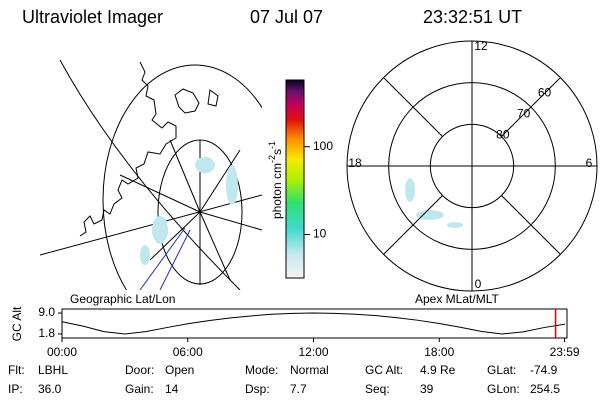  I want to click on field-label: IP:, so click(15, 389).